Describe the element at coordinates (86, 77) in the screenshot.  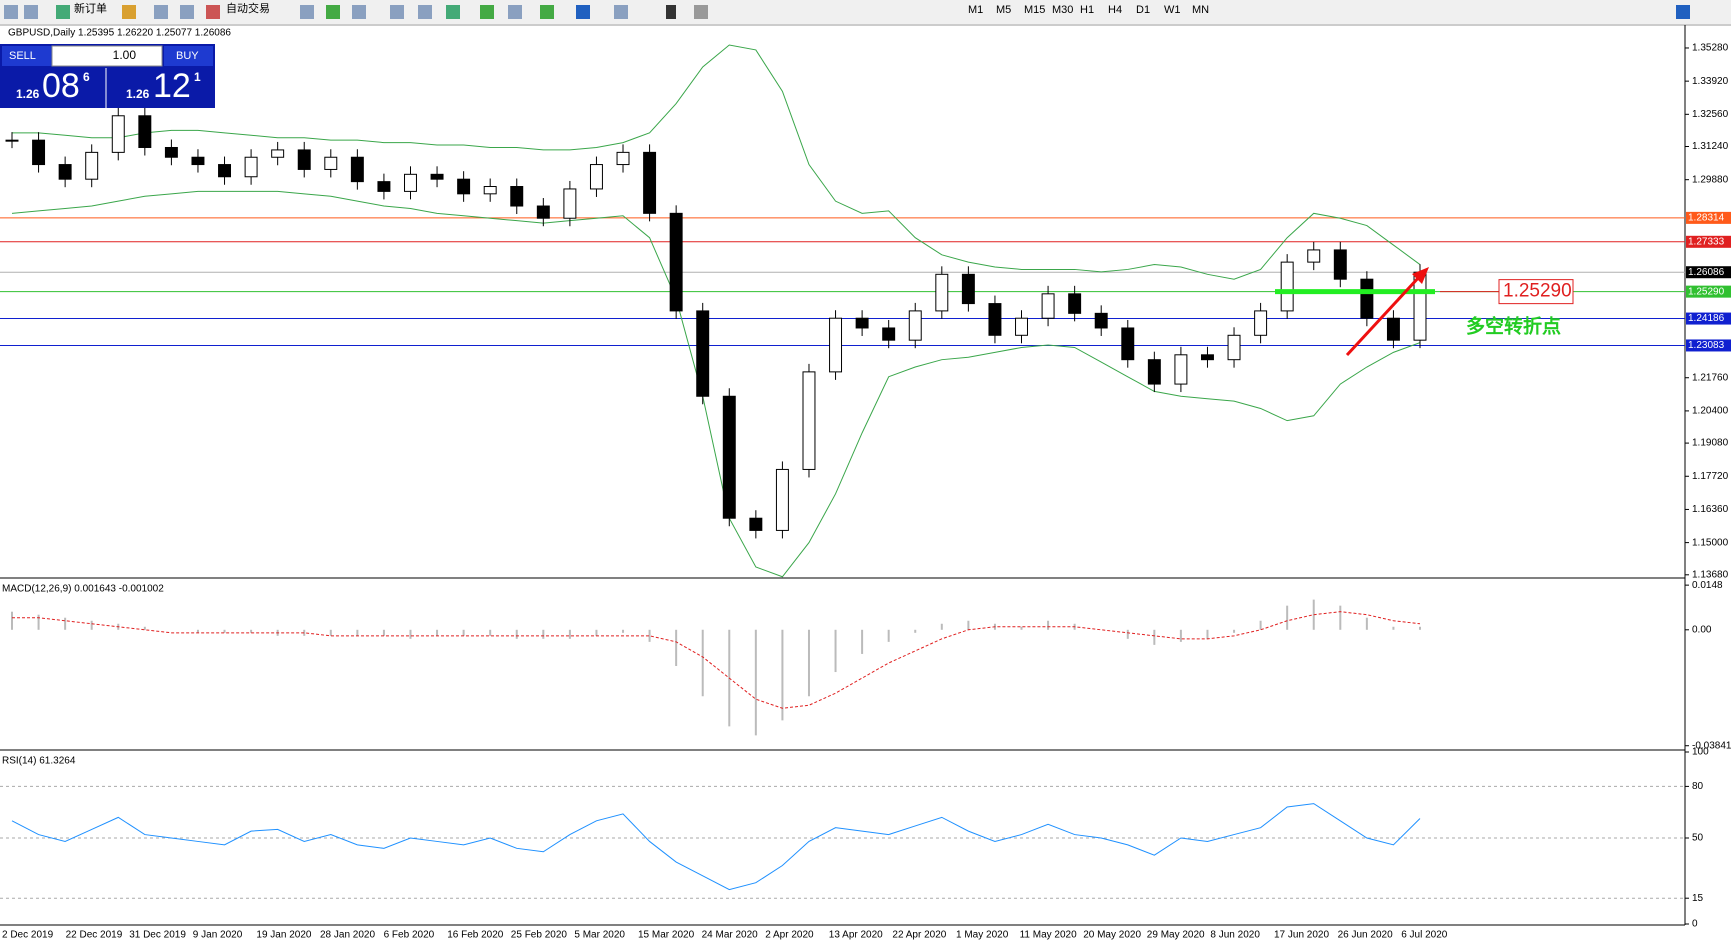
I see `sell-price-sup: 6` at that location.